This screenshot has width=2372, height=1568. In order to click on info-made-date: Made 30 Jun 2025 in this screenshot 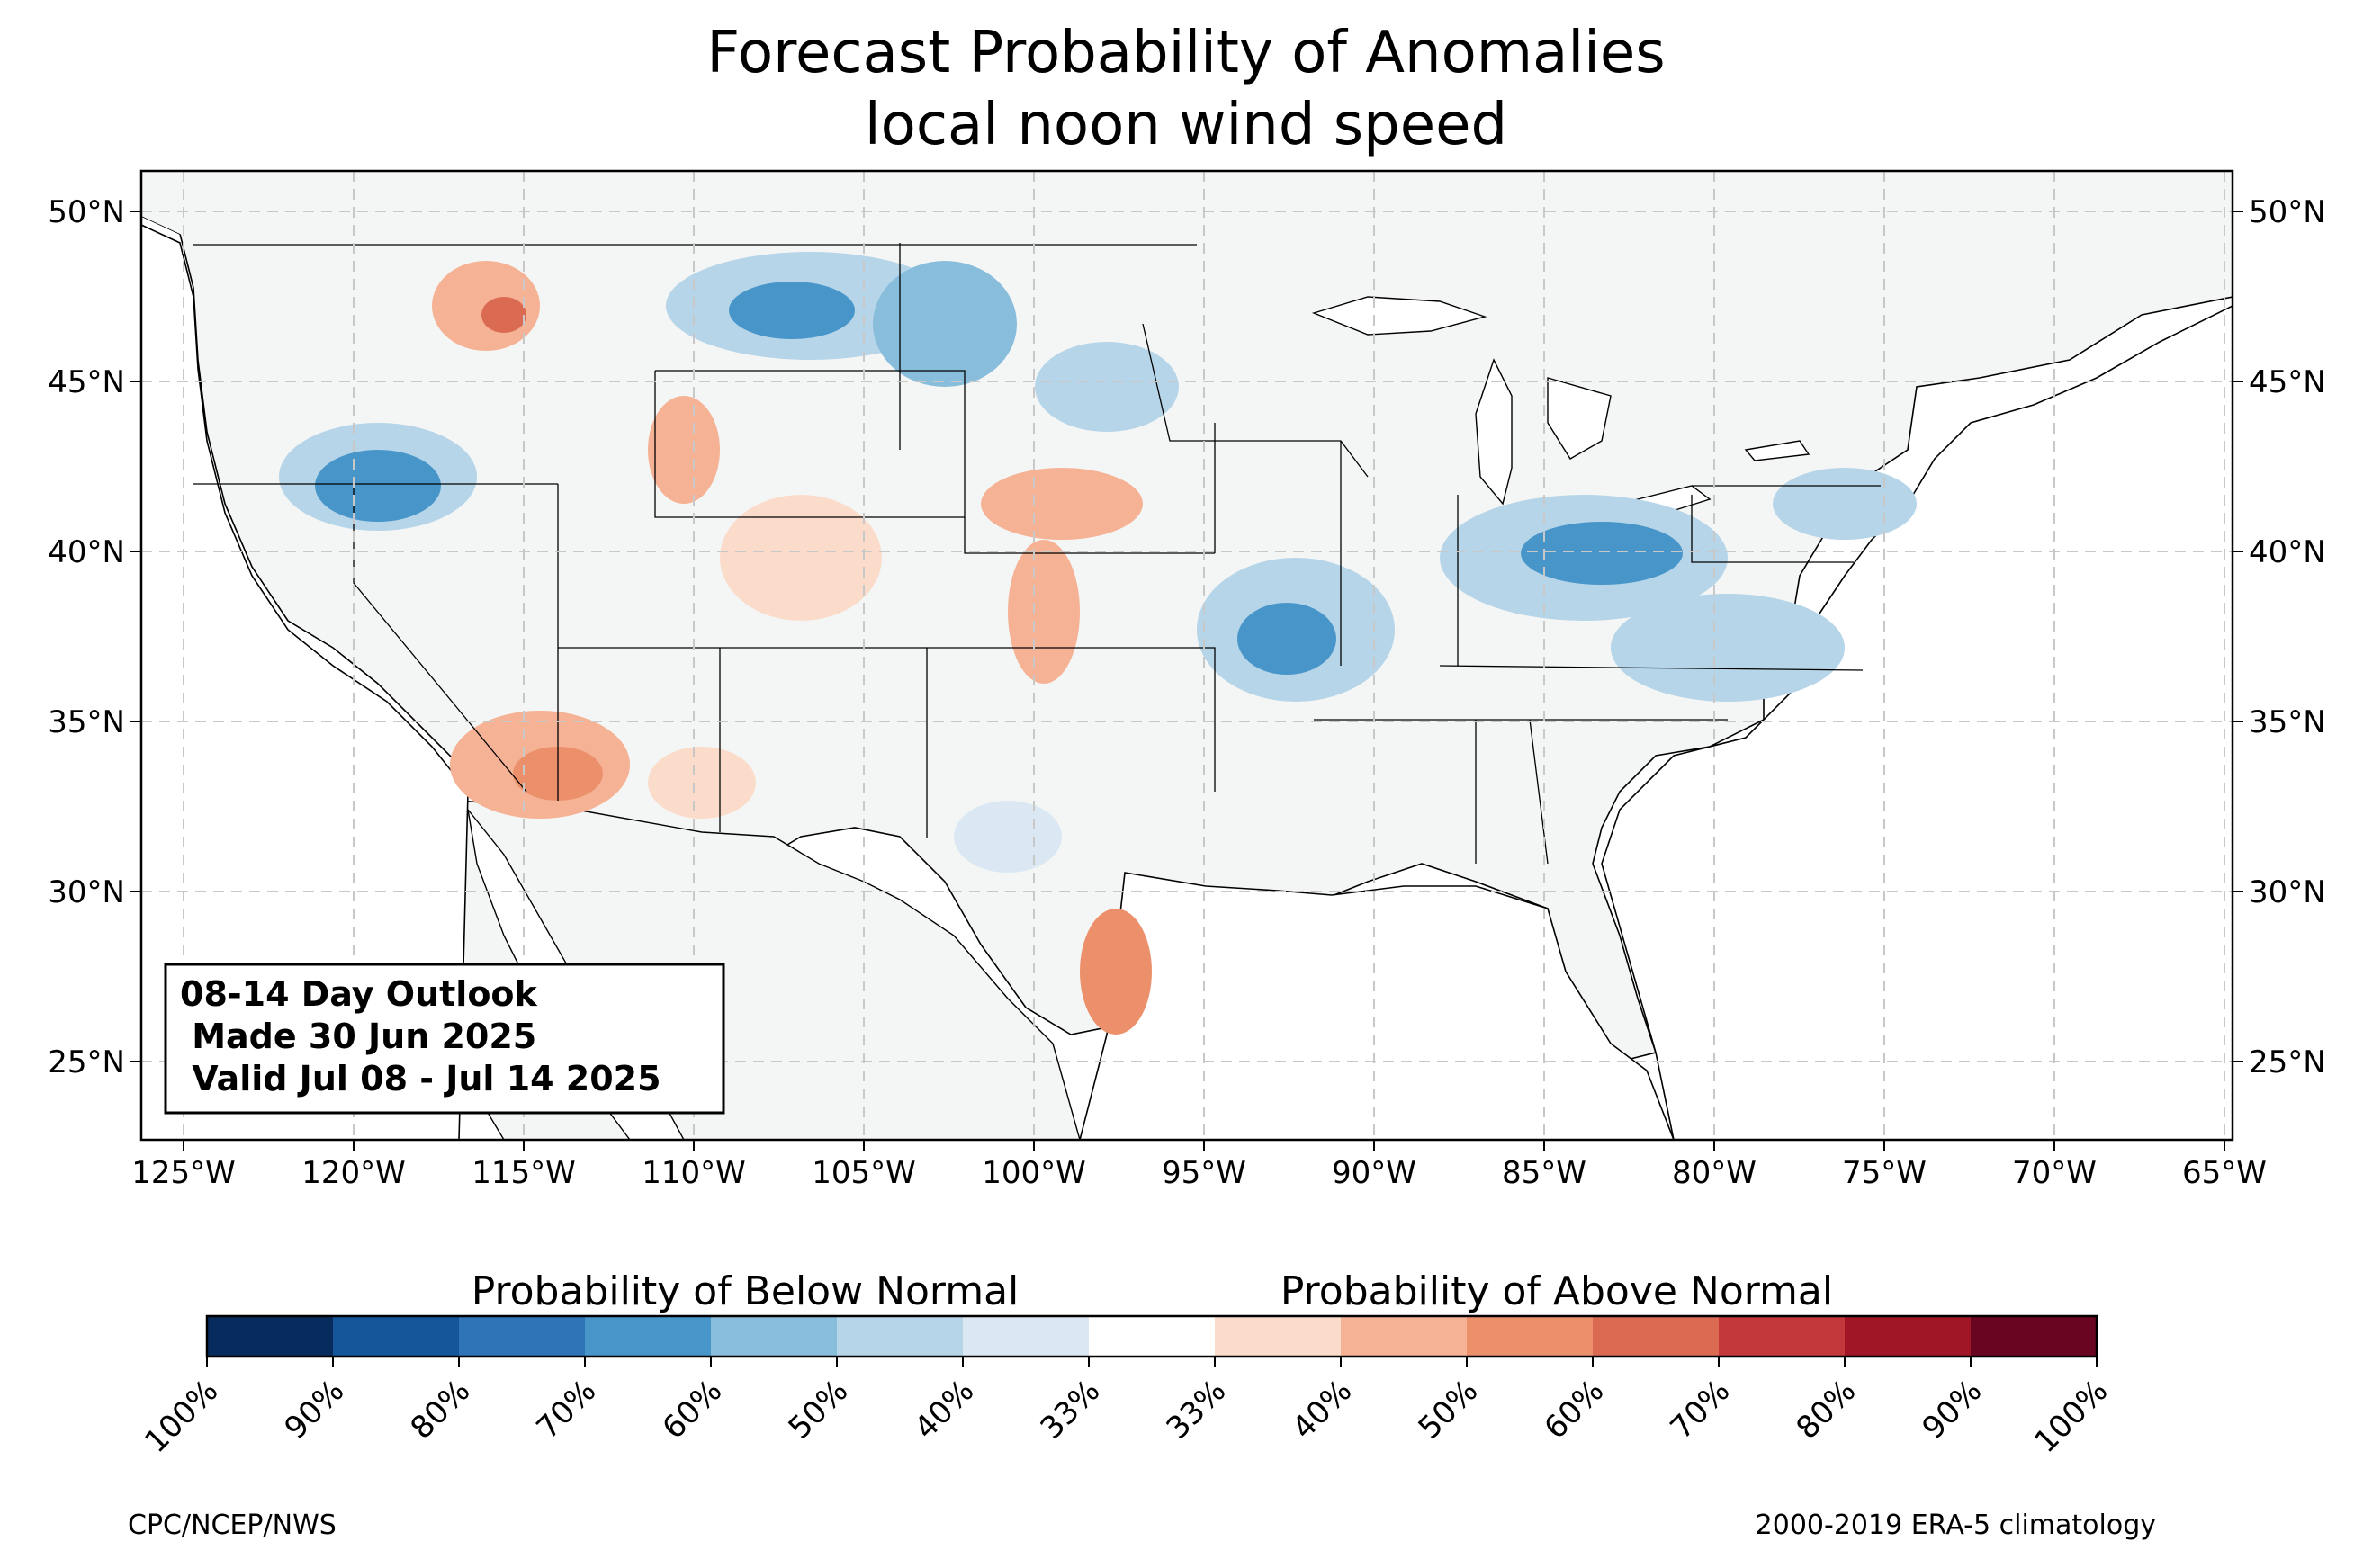, I will do `click(358, 1036)`.